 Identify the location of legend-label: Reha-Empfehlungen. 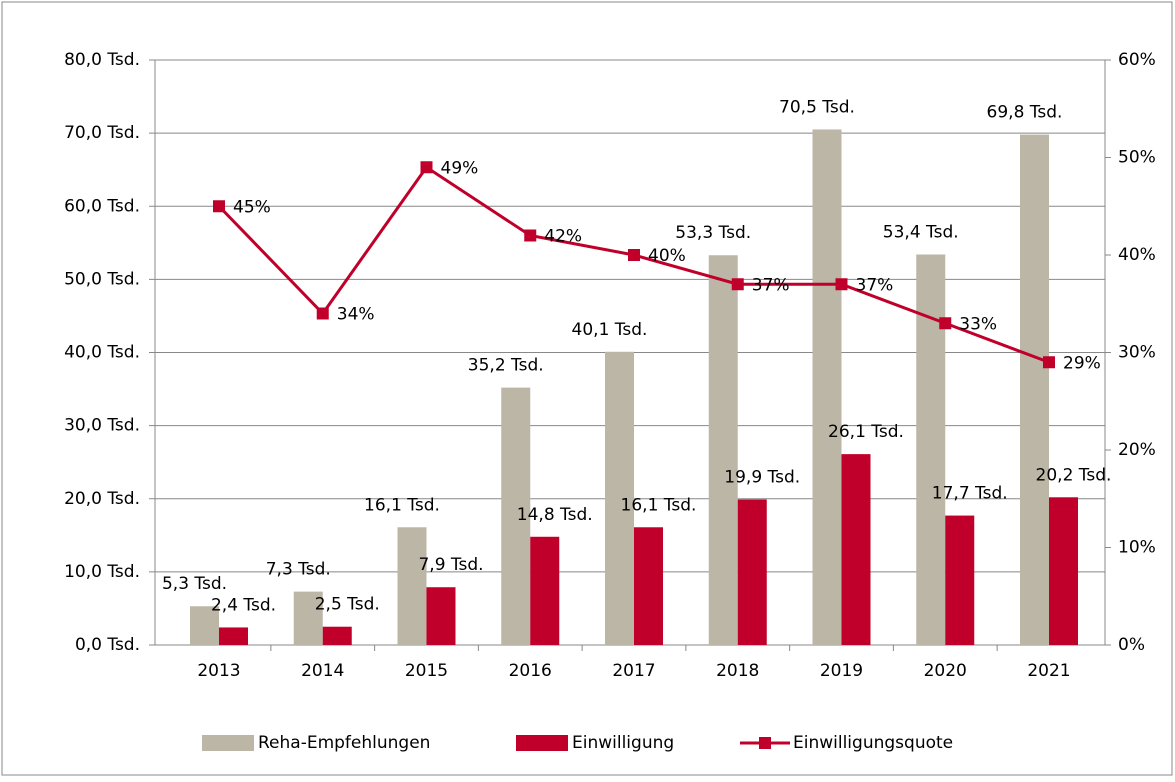
(344, 743).